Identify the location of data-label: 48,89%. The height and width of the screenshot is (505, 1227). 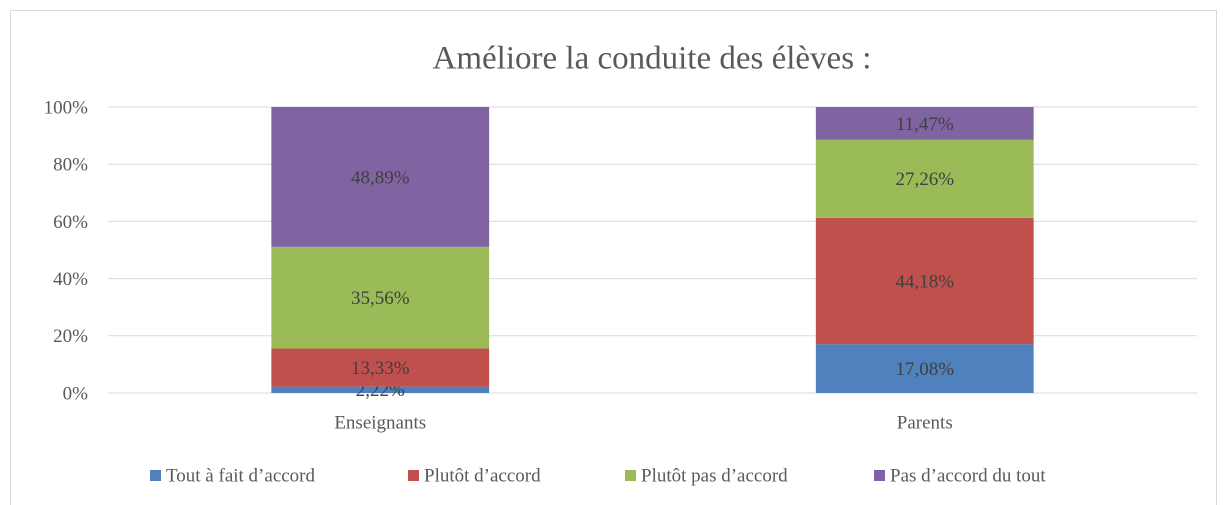
(380, 177).